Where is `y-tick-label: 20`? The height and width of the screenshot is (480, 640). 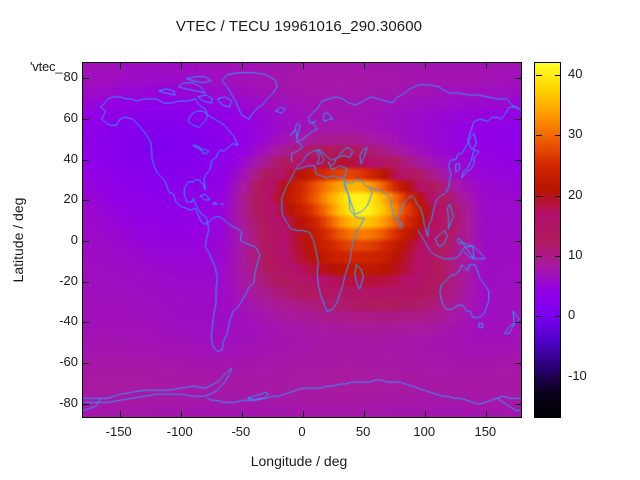 y-tick-label: 20 is located at coordinates (70, 199).